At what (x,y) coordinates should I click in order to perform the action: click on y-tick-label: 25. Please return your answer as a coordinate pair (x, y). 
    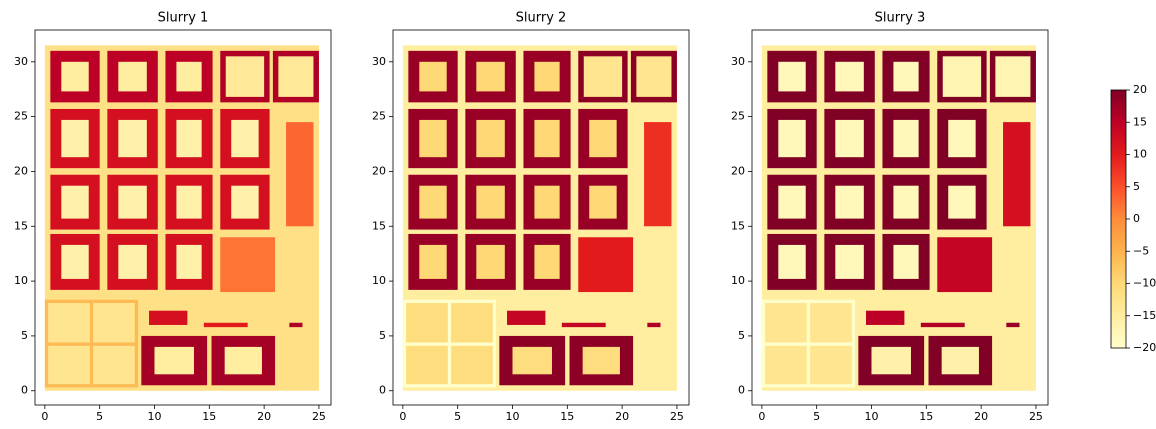
    Looking at the image, I should click on (738, 116).